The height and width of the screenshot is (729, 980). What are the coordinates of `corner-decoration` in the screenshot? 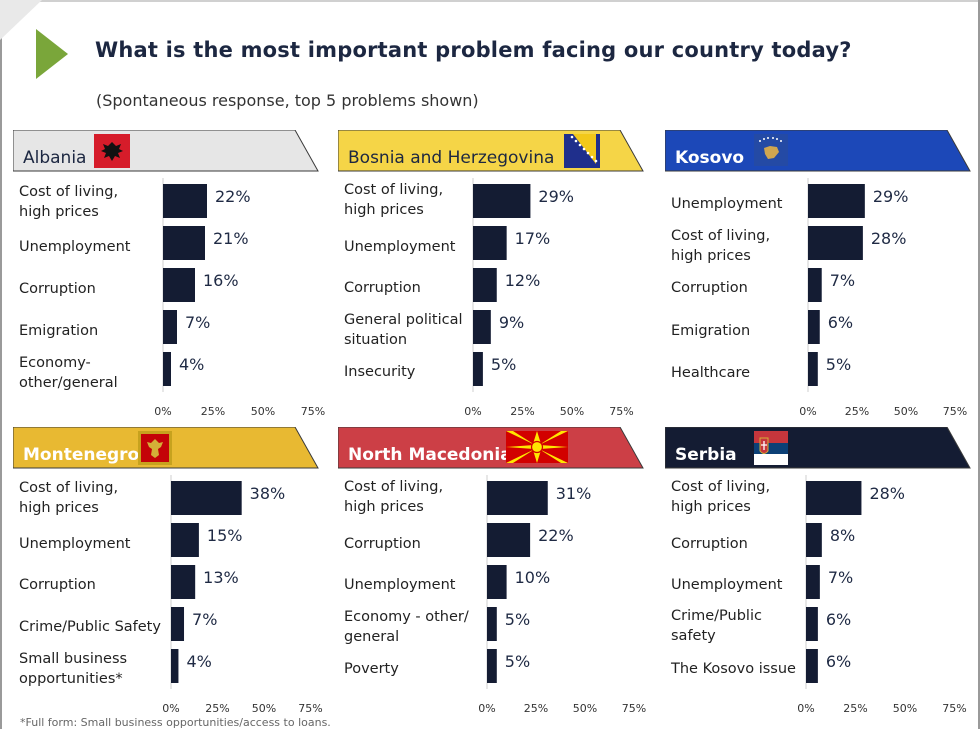 It's located at (34, 39).